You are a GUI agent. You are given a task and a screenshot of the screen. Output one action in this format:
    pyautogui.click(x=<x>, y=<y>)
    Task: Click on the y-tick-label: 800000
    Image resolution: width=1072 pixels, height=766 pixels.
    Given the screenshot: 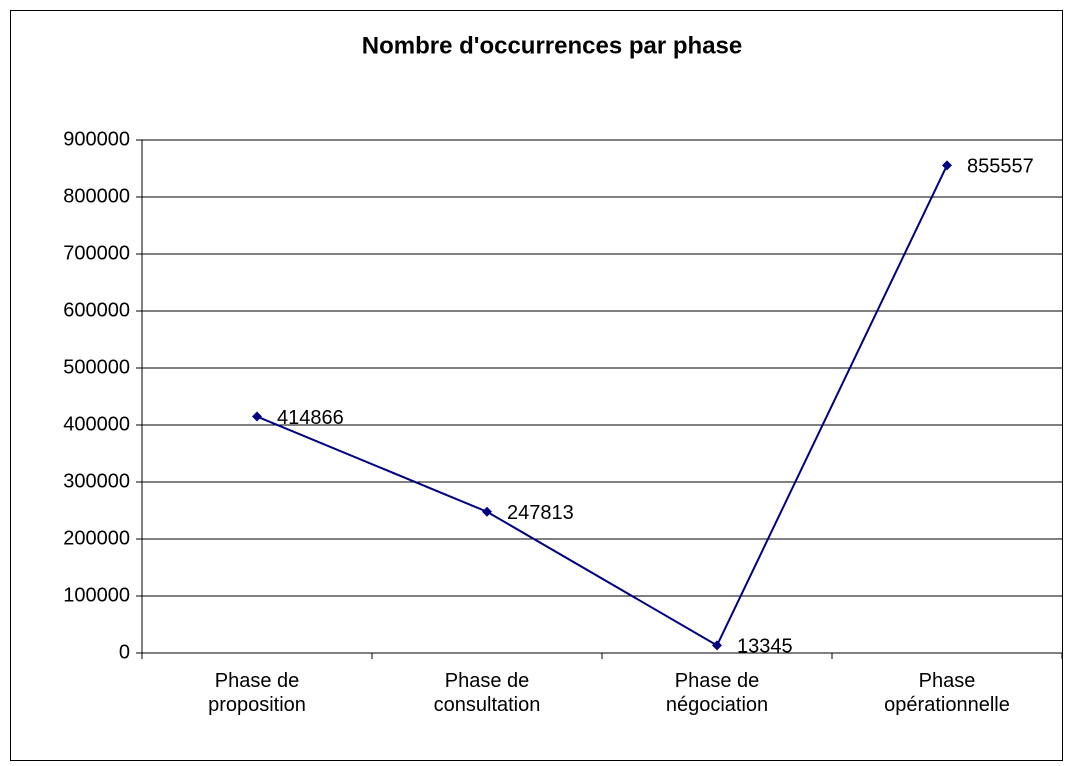 What is the action you would take?
    pyautogui.click(x=96, y=196)
    